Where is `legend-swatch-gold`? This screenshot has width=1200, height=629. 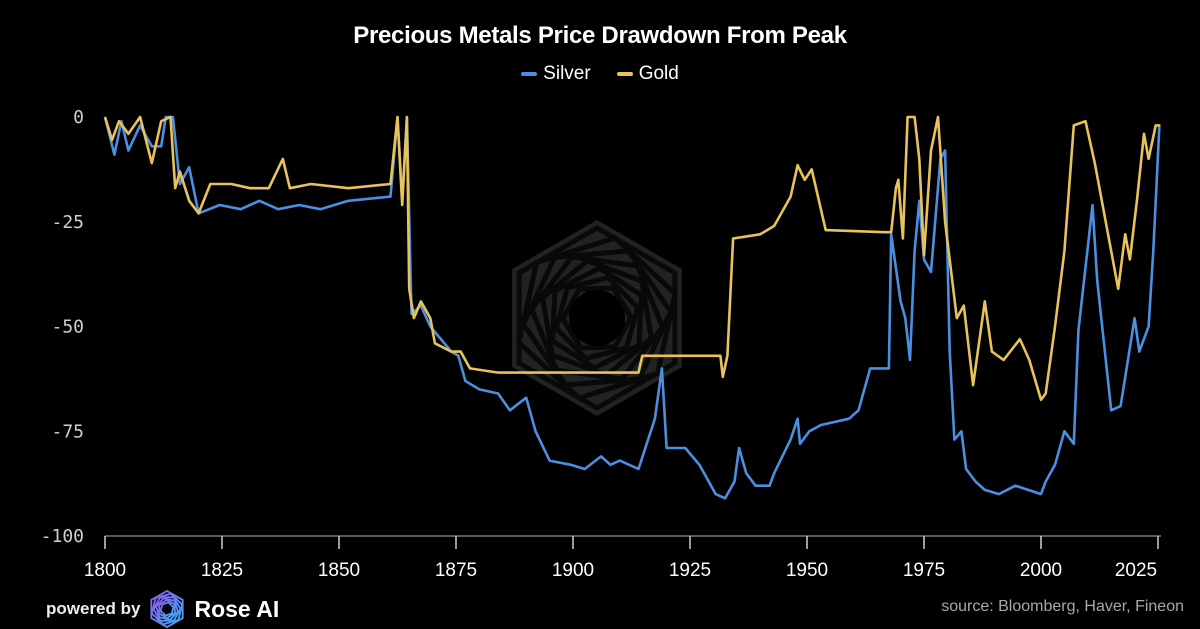
legend-swatch-gold is located at coordinates (624, 74).